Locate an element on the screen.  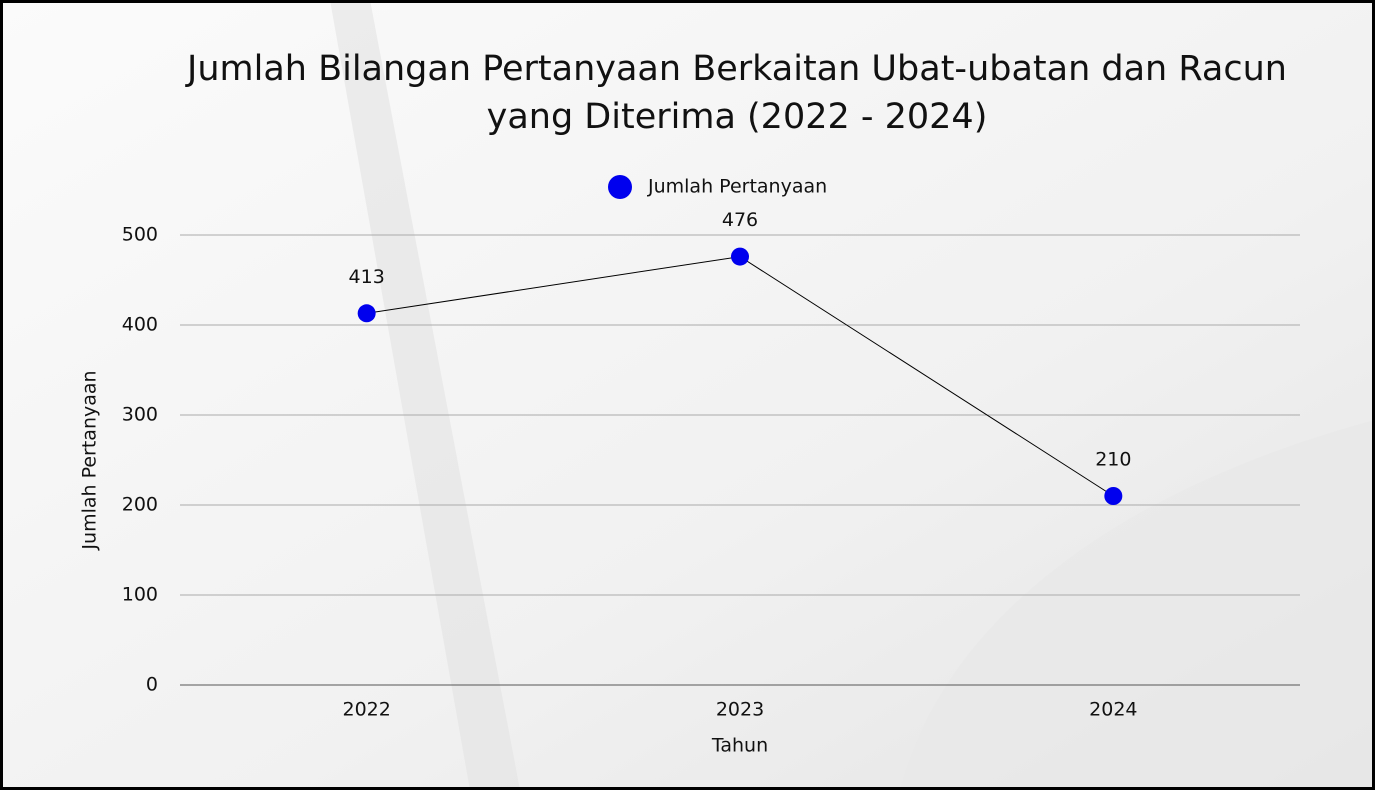
x-tick-label: 2022 is located at coordinates (366, 710).